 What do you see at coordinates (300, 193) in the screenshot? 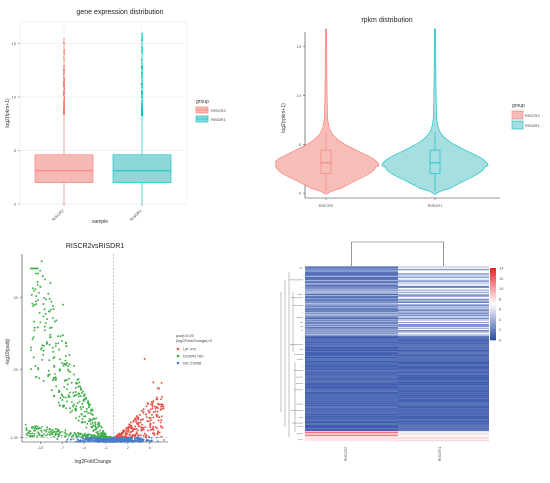
I see `y-tick-label: 0` at bounding box center [300, 193].